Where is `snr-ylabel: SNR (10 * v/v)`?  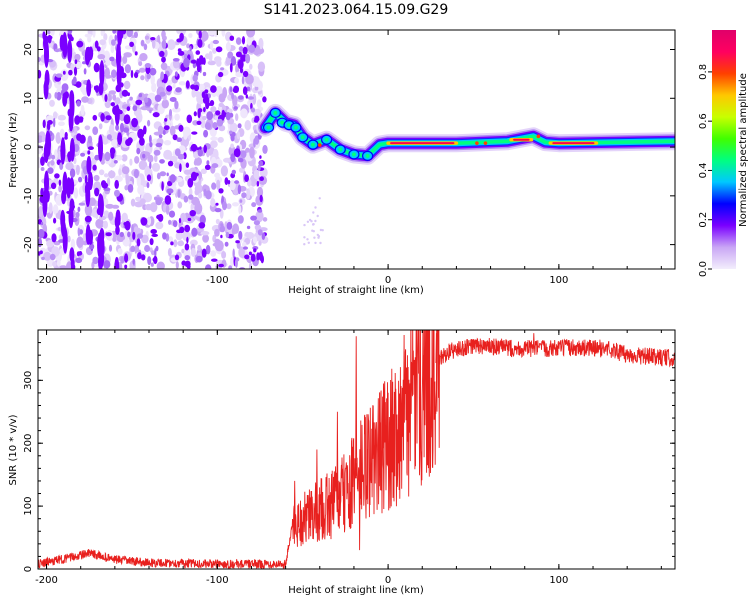
snr-ylabel: SNR (10 * v/v) is located at coordinates (13, 449).